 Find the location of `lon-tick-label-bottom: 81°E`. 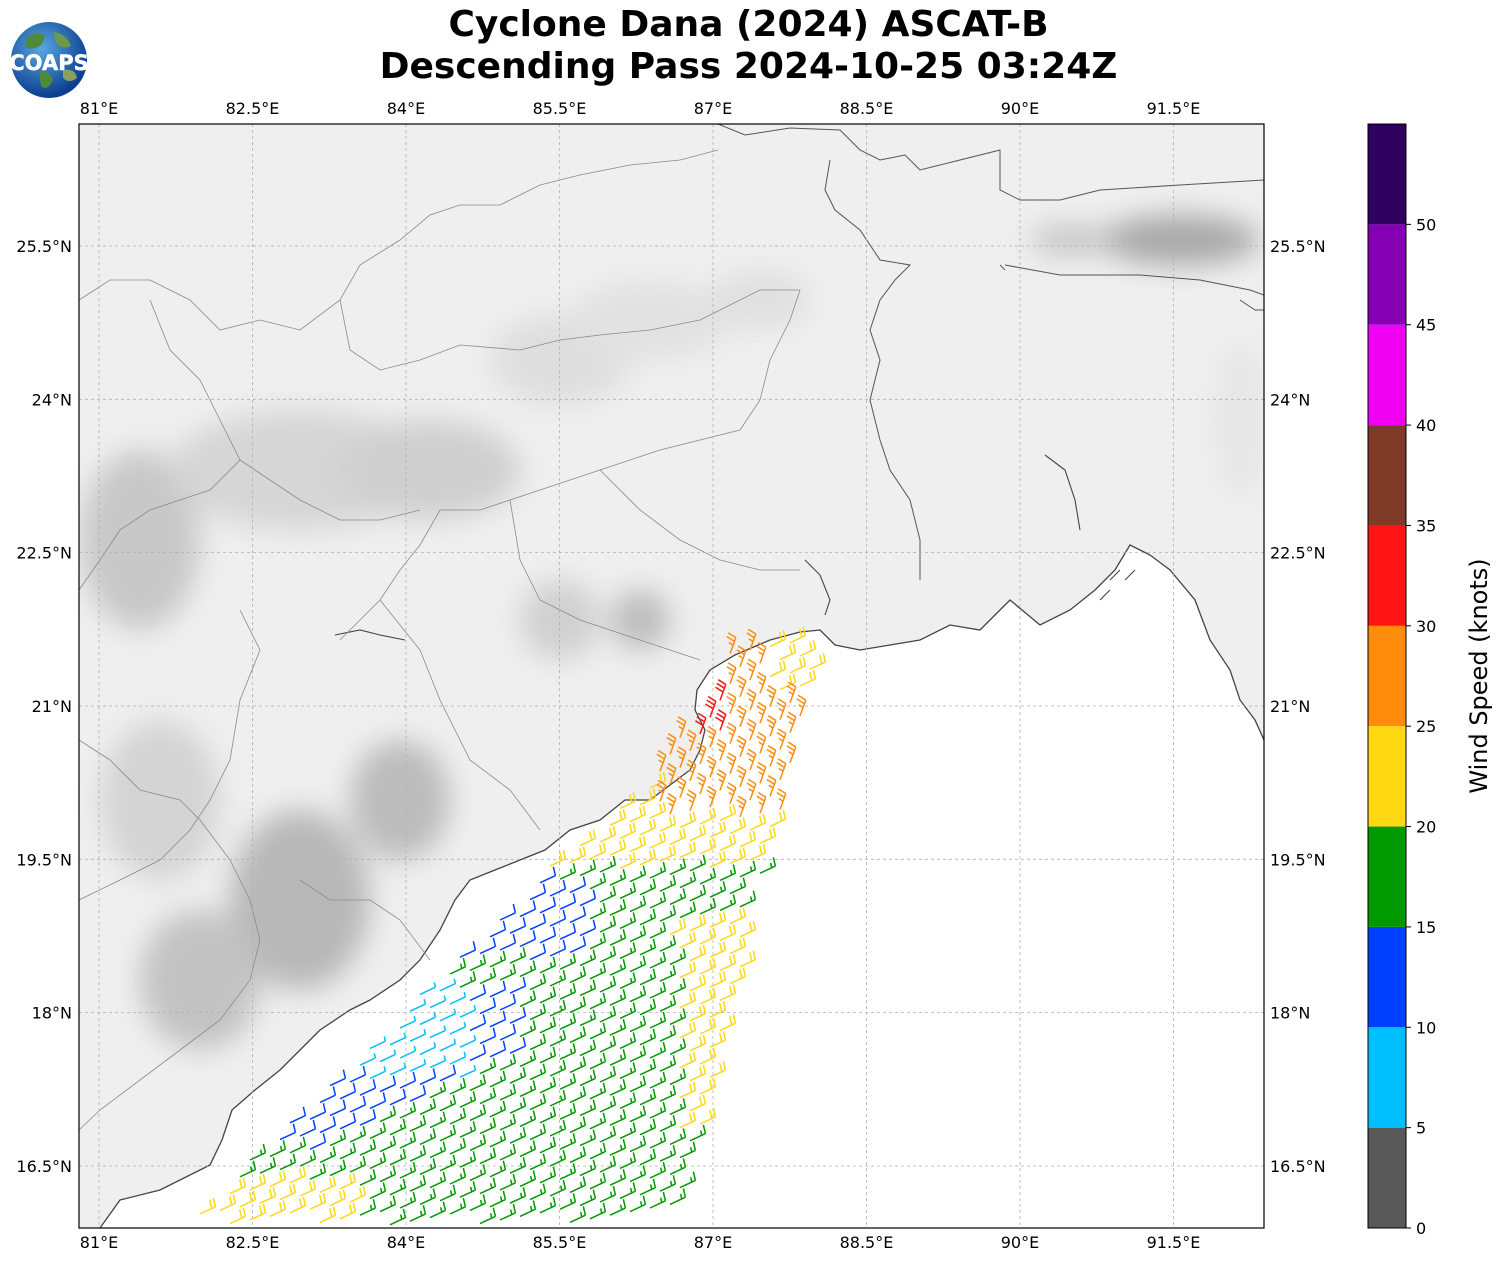

lon-tick-label-bottom: 81°E is located at coordinates (99, 1242).